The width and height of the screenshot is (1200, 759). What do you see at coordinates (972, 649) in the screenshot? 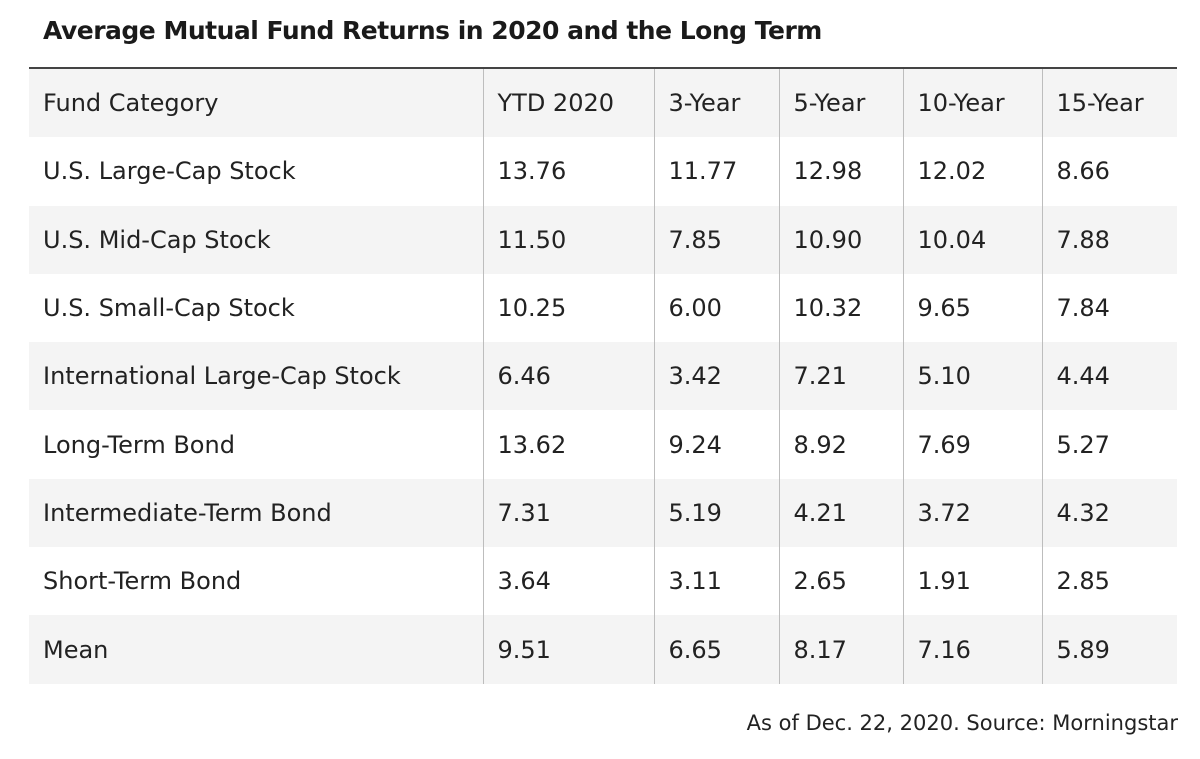
I see `value-cell: 7.16` at bounding box center [972, 649].